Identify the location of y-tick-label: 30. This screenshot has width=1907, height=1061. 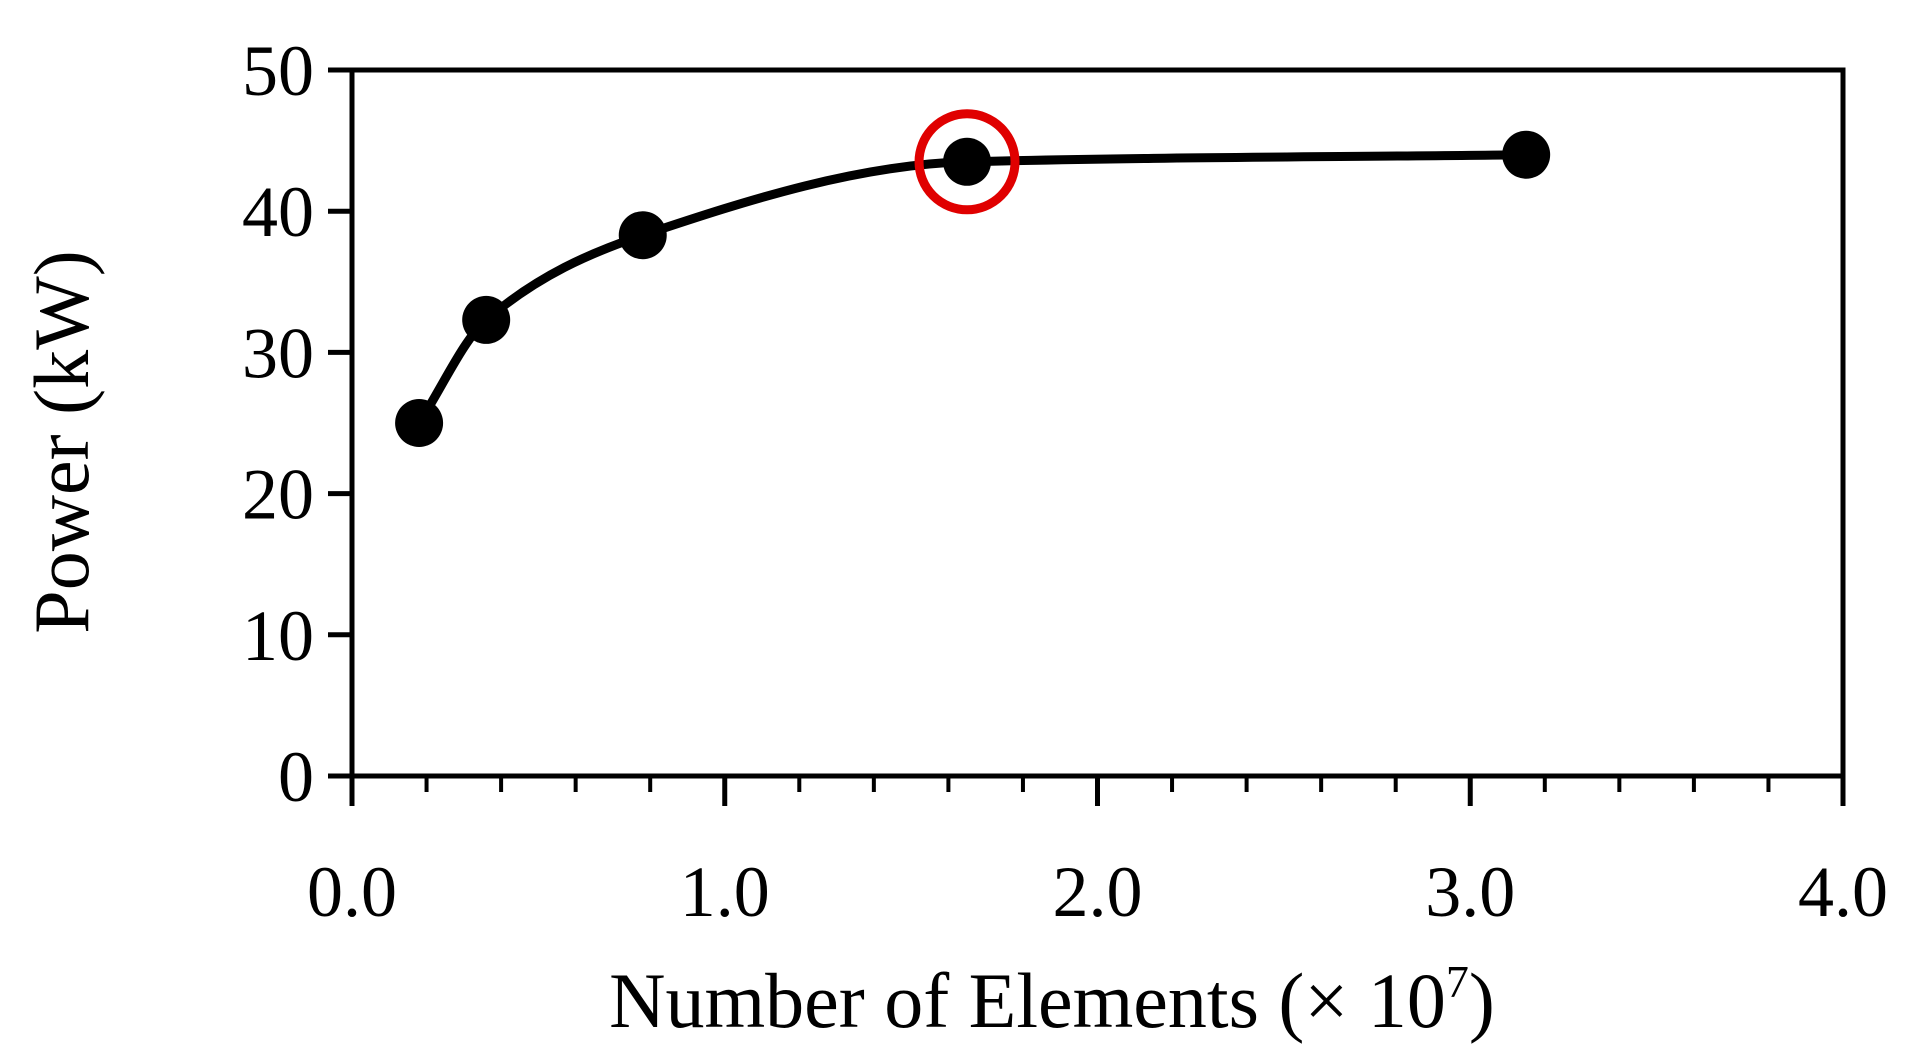
(278, 353).